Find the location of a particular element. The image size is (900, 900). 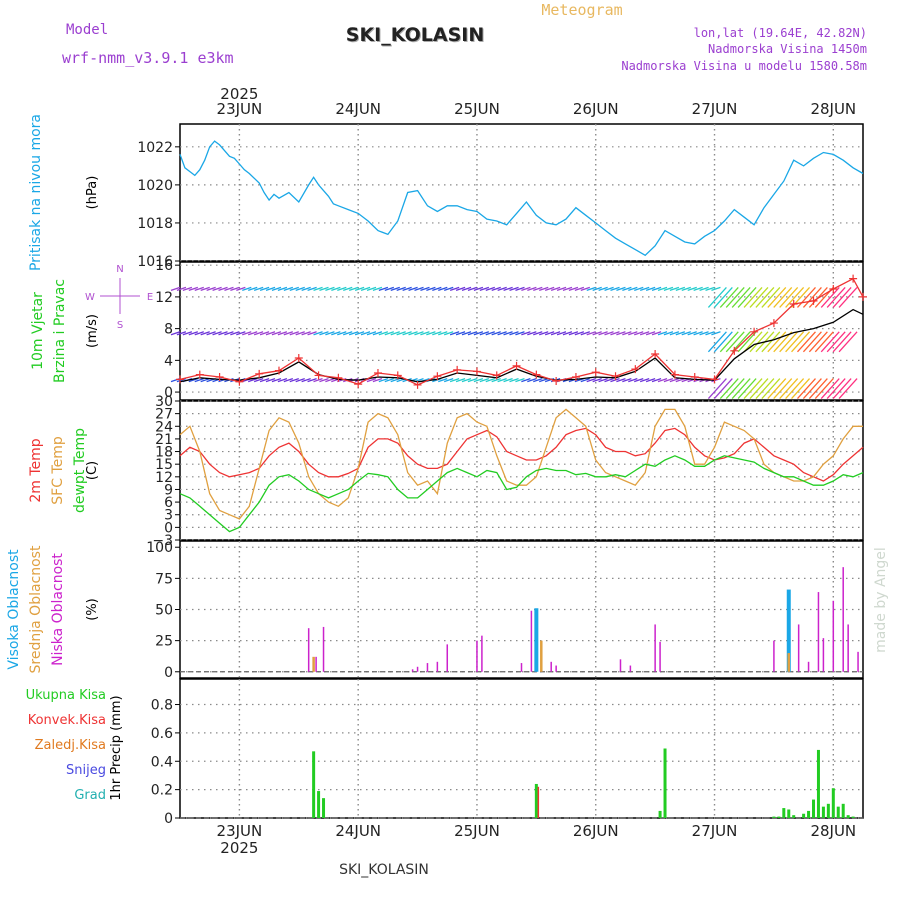

wind-direction-legend: N S W E is located at coordinates (119, 297).